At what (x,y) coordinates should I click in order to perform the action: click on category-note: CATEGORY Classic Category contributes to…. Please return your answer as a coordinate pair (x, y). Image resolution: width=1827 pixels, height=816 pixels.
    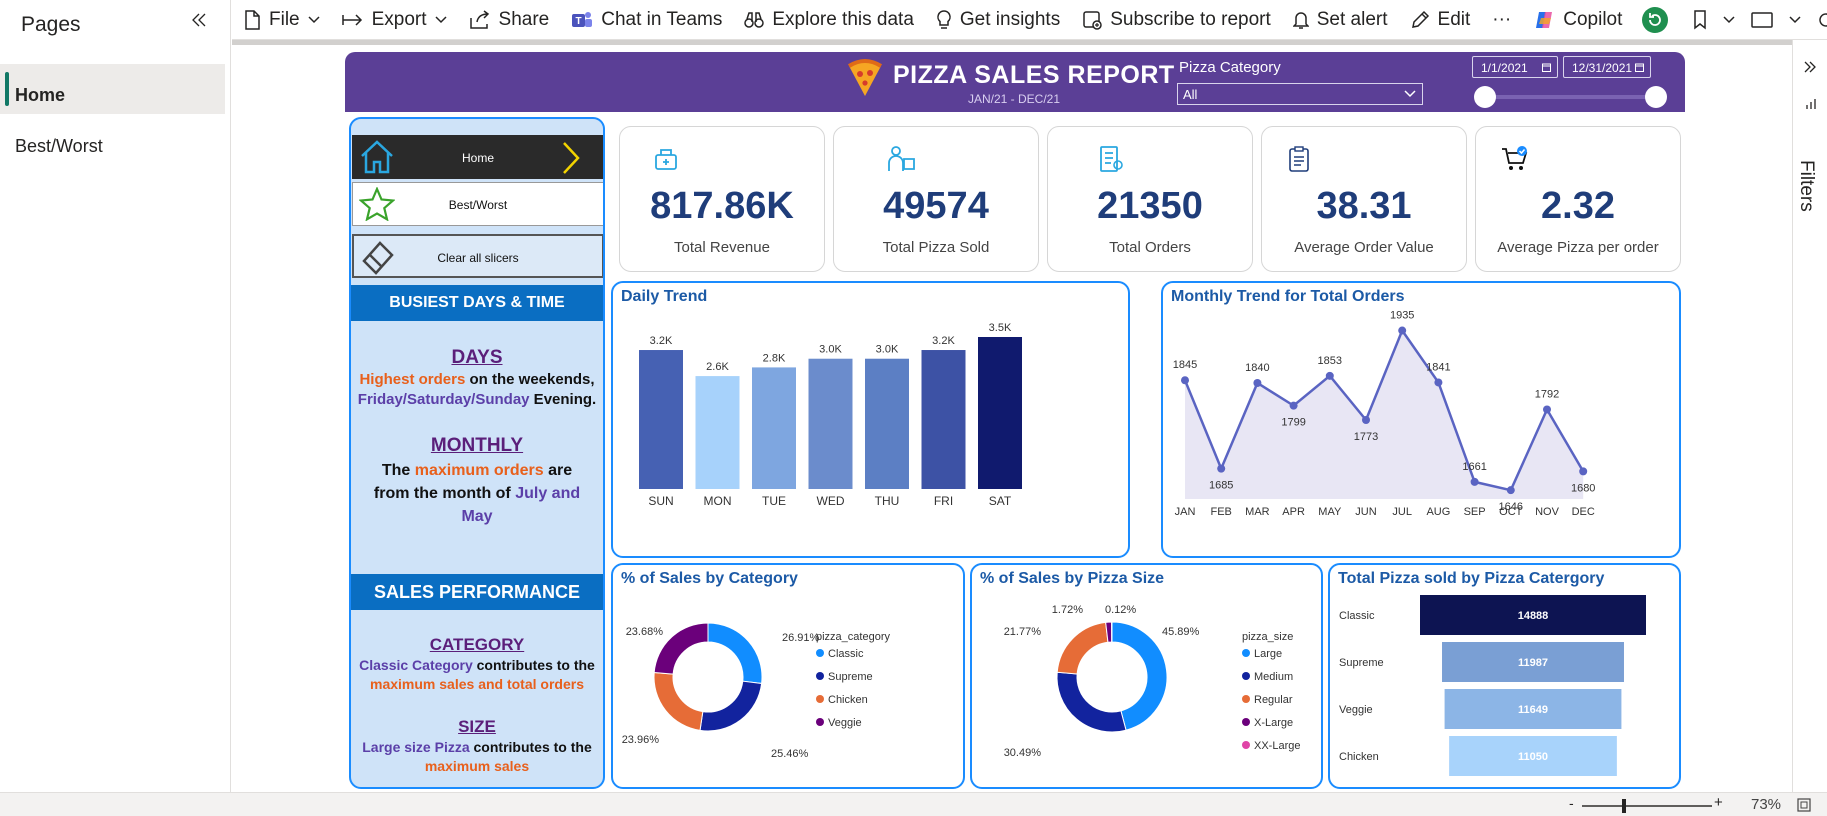
    Looking at the image, I should click on (477, 664).